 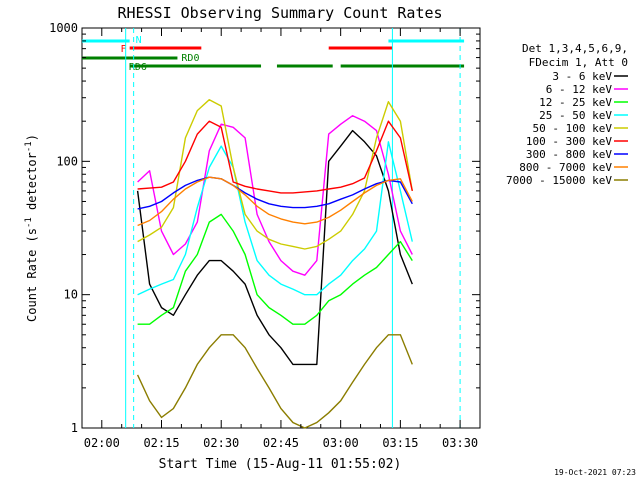 I want to click on x-axis-label: Start Time (15-Aug-11 01:55:02), so click(x=280, y=464).